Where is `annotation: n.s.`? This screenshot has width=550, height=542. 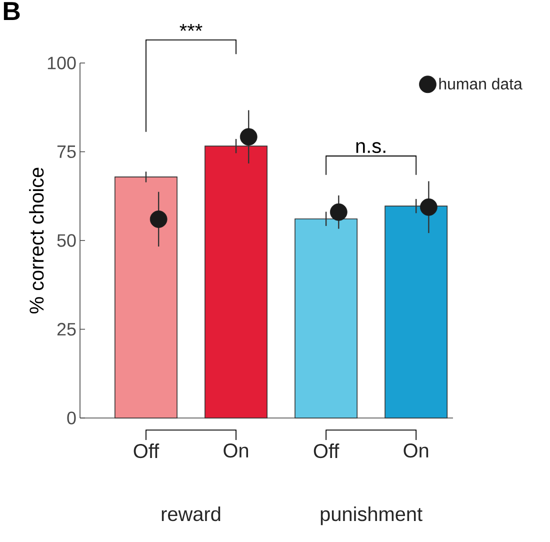
annotation: n.s. is located at coordinates (371, 148).